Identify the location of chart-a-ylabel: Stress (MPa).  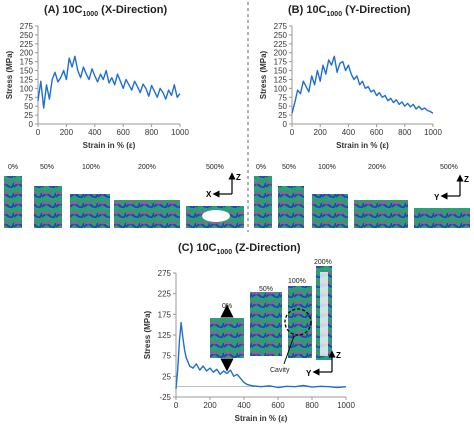
(9, 74).